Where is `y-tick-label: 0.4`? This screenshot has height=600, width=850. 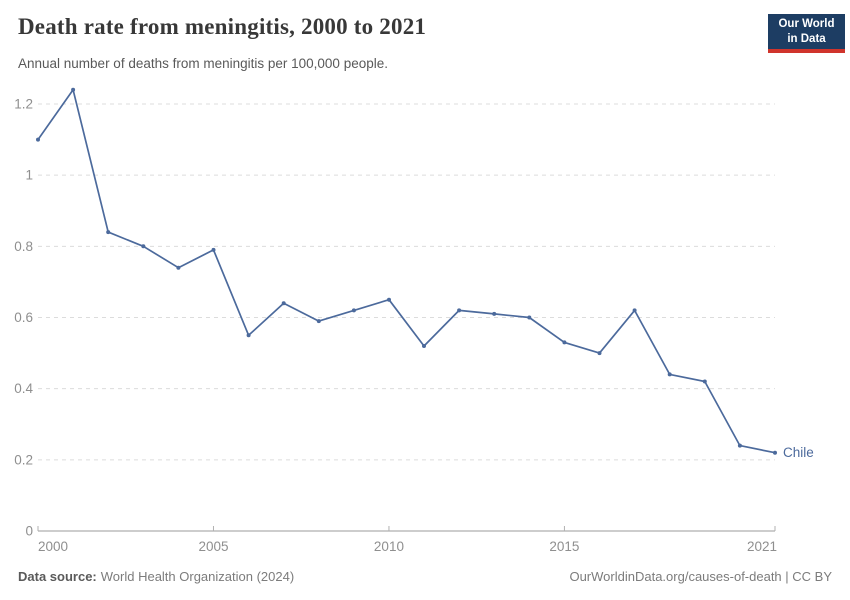 y-tick-label: 0.4 is located at coordinates (23, 388).